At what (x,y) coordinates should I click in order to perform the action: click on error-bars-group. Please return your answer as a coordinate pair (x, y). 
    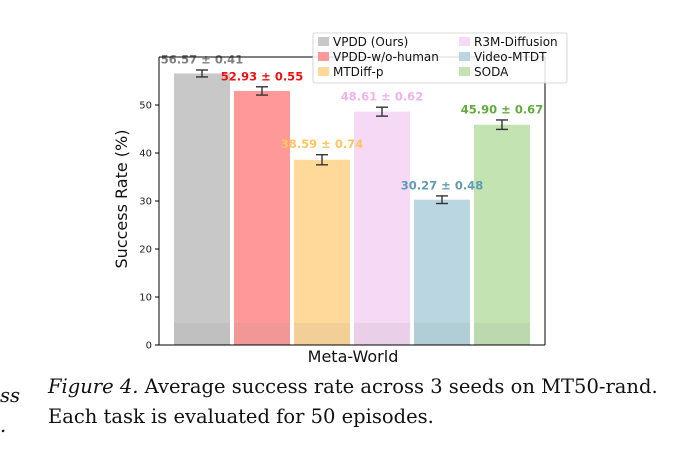
    Looking at the image, I should click on (352, 137).